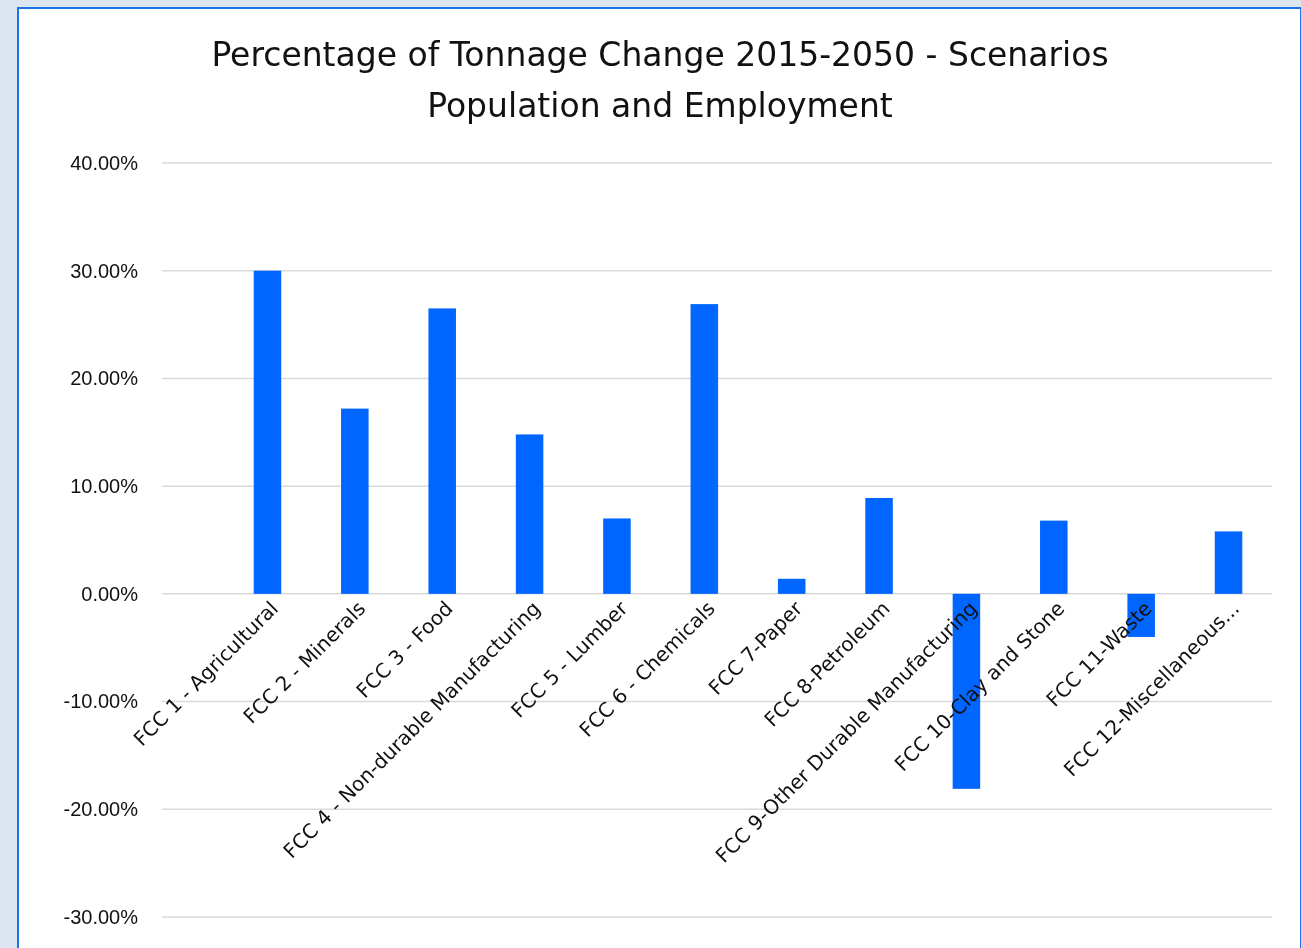  I want to click on chart-title: Percentage of Tonnage Change 2015-2050 - Scenarios Population and Employment, so click(660, 80).